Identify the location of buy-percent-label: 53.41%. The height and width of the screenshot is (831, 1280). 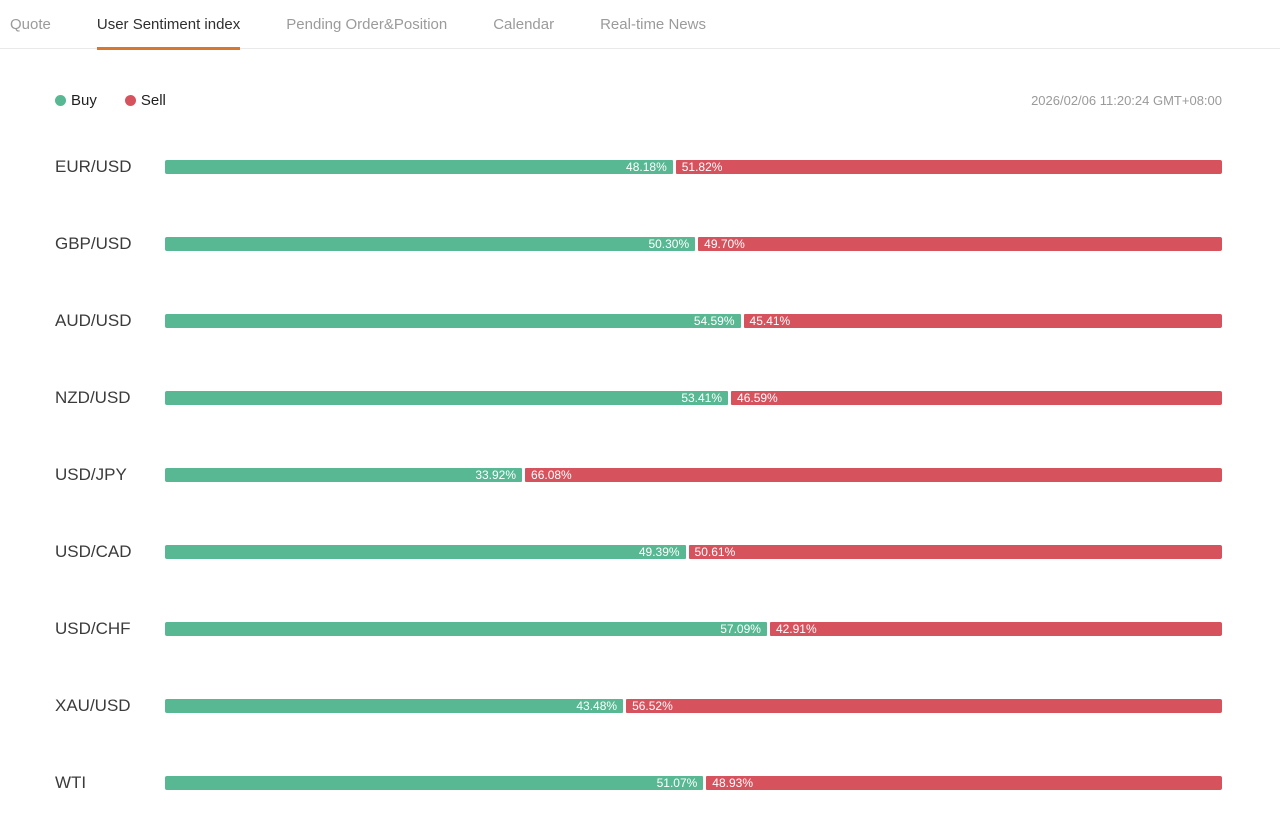
(702, 397).